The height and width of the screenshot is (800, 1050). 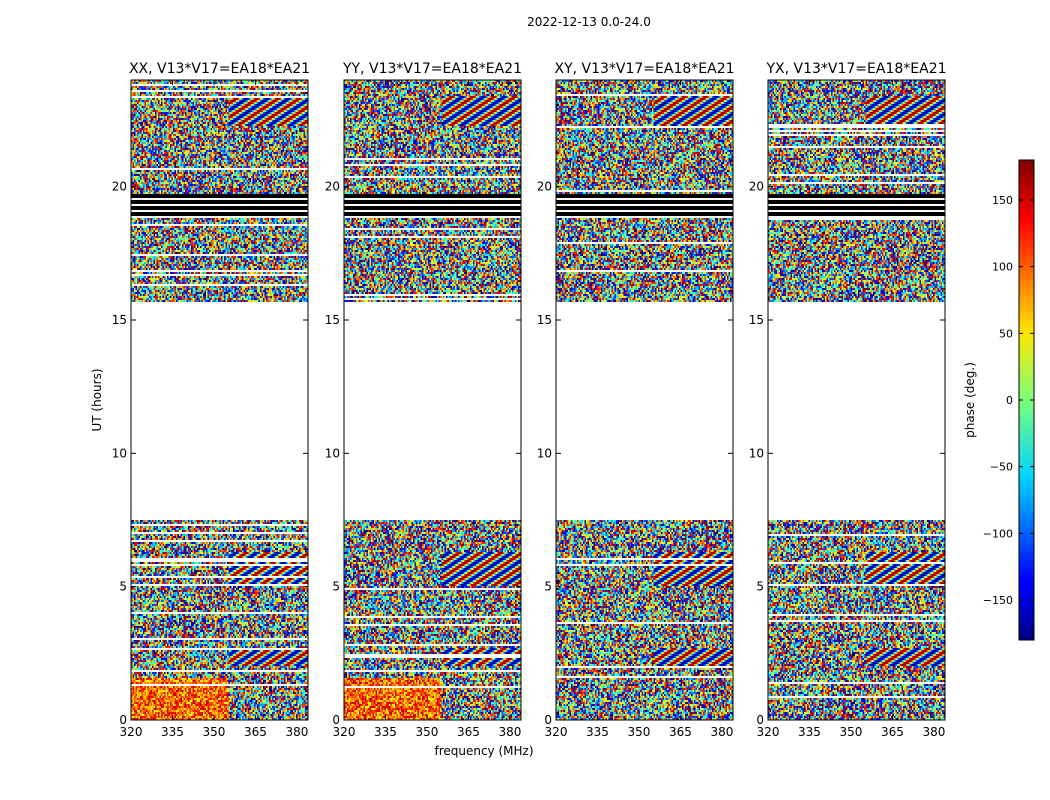 What do you see at coordinates (998, 533) in the screenshot?
I see `colorbar-tick-label: −100` at bounding box center [998, 533].